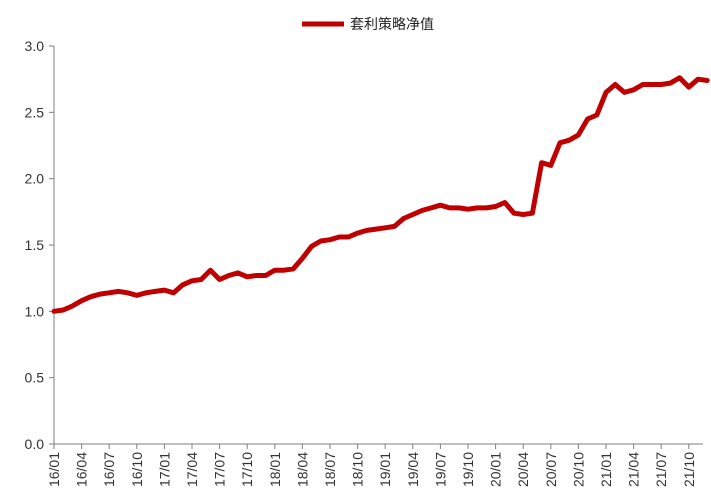  Describe the element at coordinates (468, 469) in the screenshot. I see `x-tick-label: 19/10` at that location.